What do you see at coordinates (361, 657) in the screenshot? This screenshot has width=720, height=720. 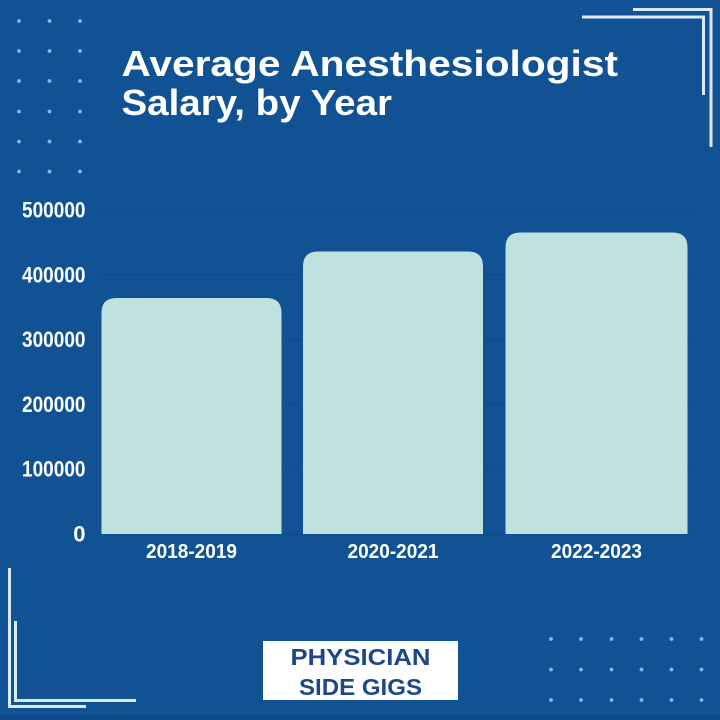 I see `svg-text: PHYSICIAN` at bounding box center [361, 657].